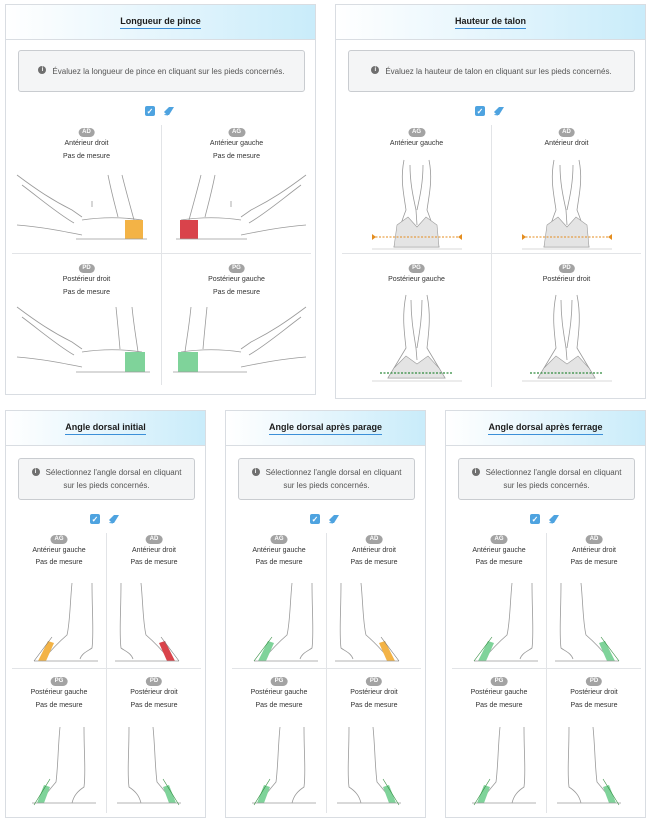 The image size is (652, 822). I want to click on foot-quadrant-pg: PG Postérieur gauche, so click(416, 320).